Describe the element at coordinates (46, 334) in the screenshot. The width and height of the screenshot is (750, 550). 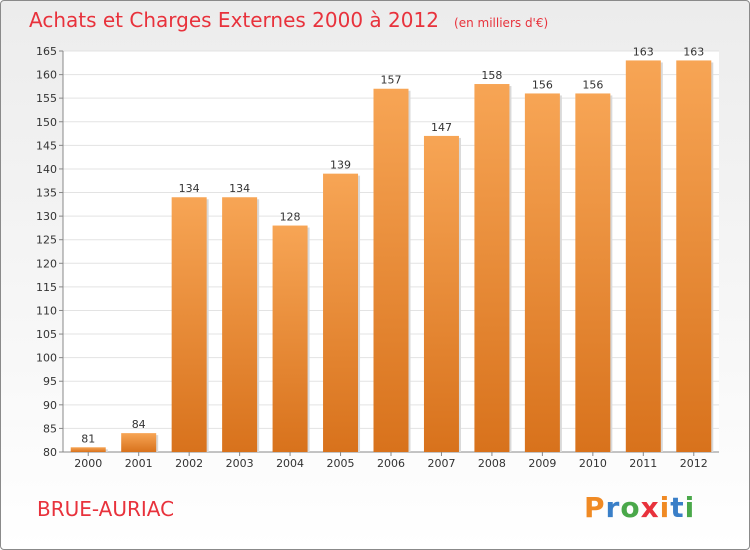
I see `y-tick-label: 105` at that location.